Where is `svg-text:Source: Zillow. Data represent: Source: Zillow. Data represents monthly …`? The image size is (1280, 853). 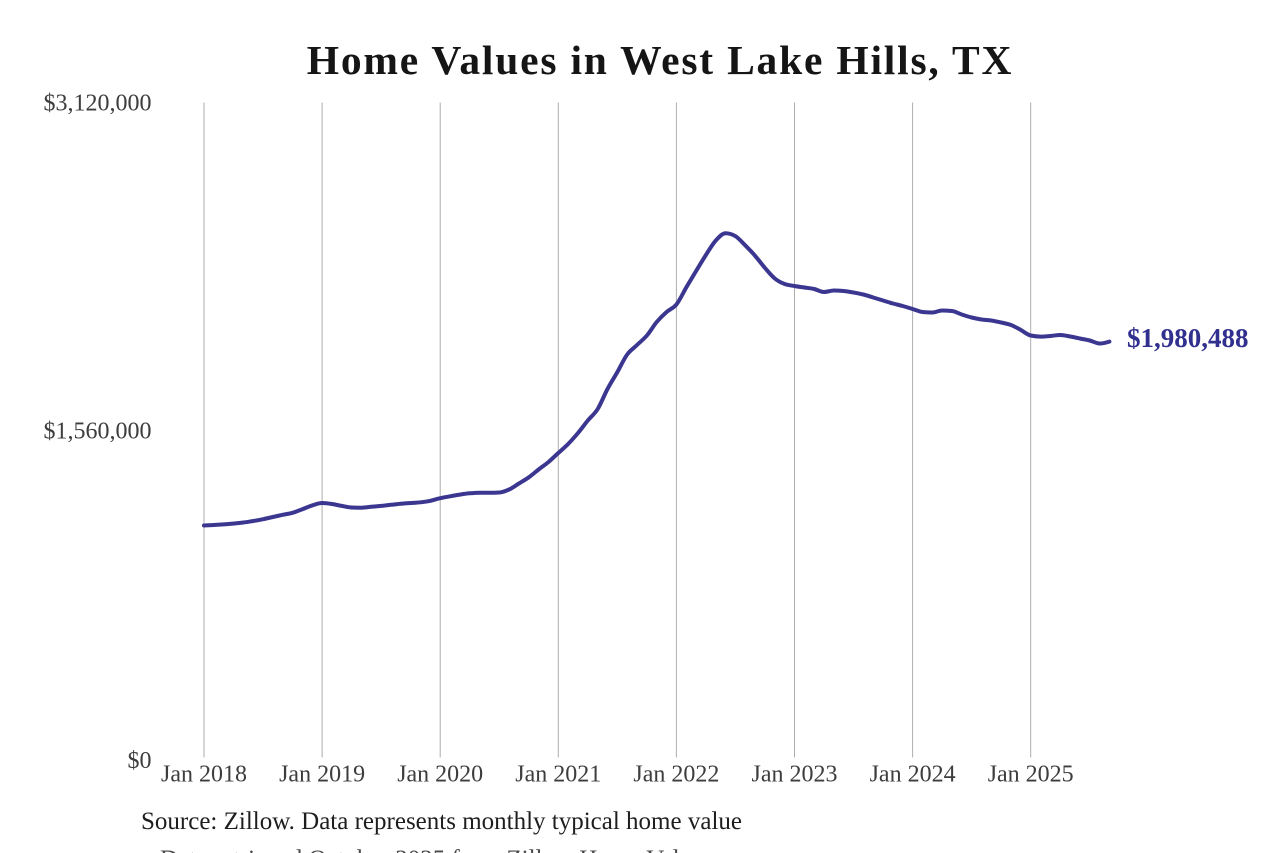 svg-text:Source: Zillow. Data represent: Source: Zillow. Data represents monthly … is located at coordinates (441, 821).